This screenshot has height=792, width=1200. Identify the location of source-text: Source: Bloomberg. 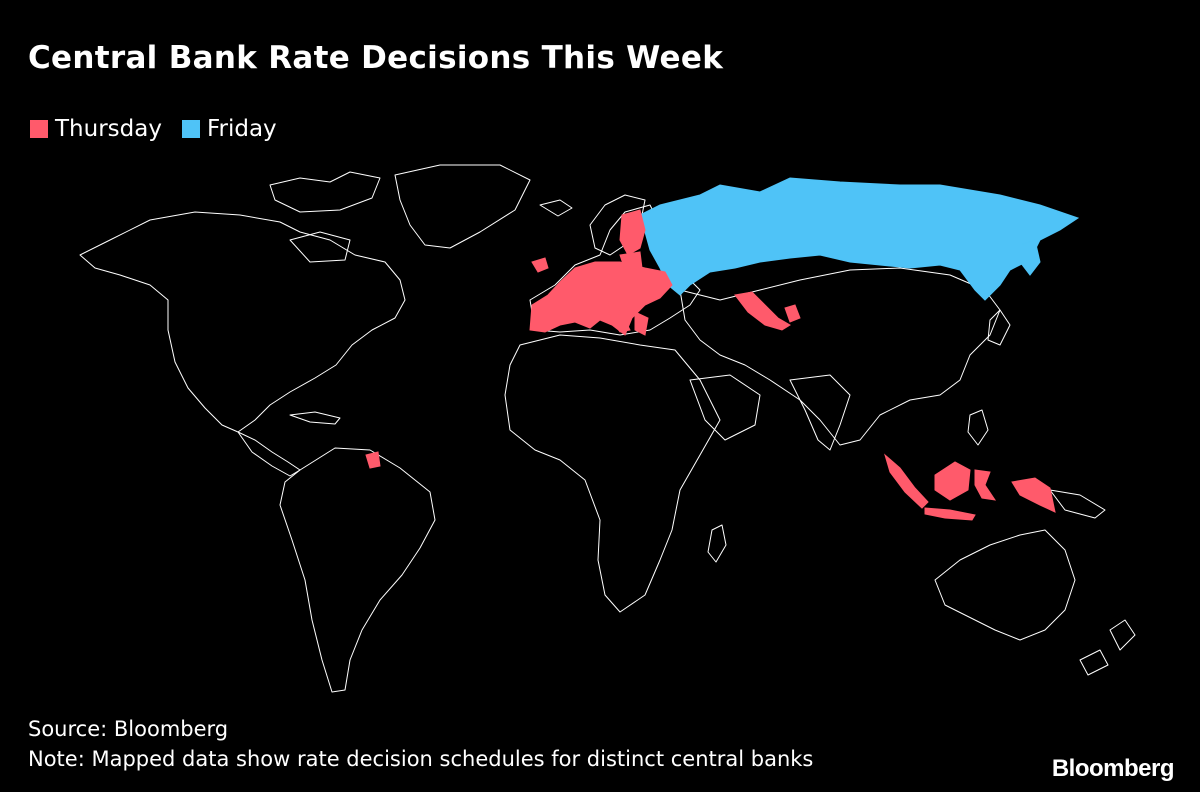
(128, 729).